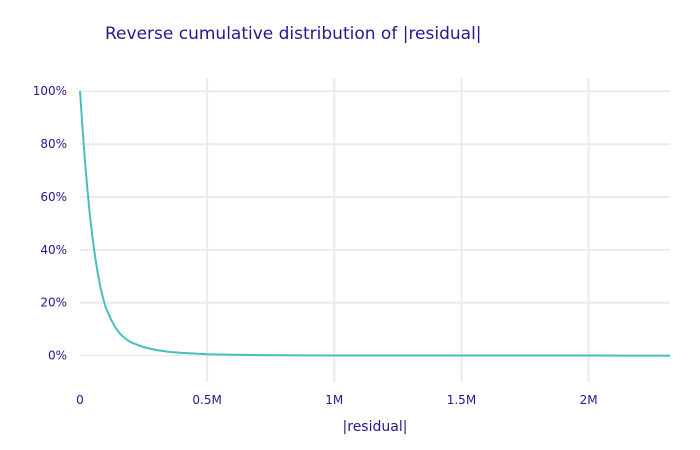 The width and height of the screenshot is (700, 450). What do you see at coordinates (50, 91) in the screenshot?
I see `y-tick-label: 100%` at bounding box center [50, 91].